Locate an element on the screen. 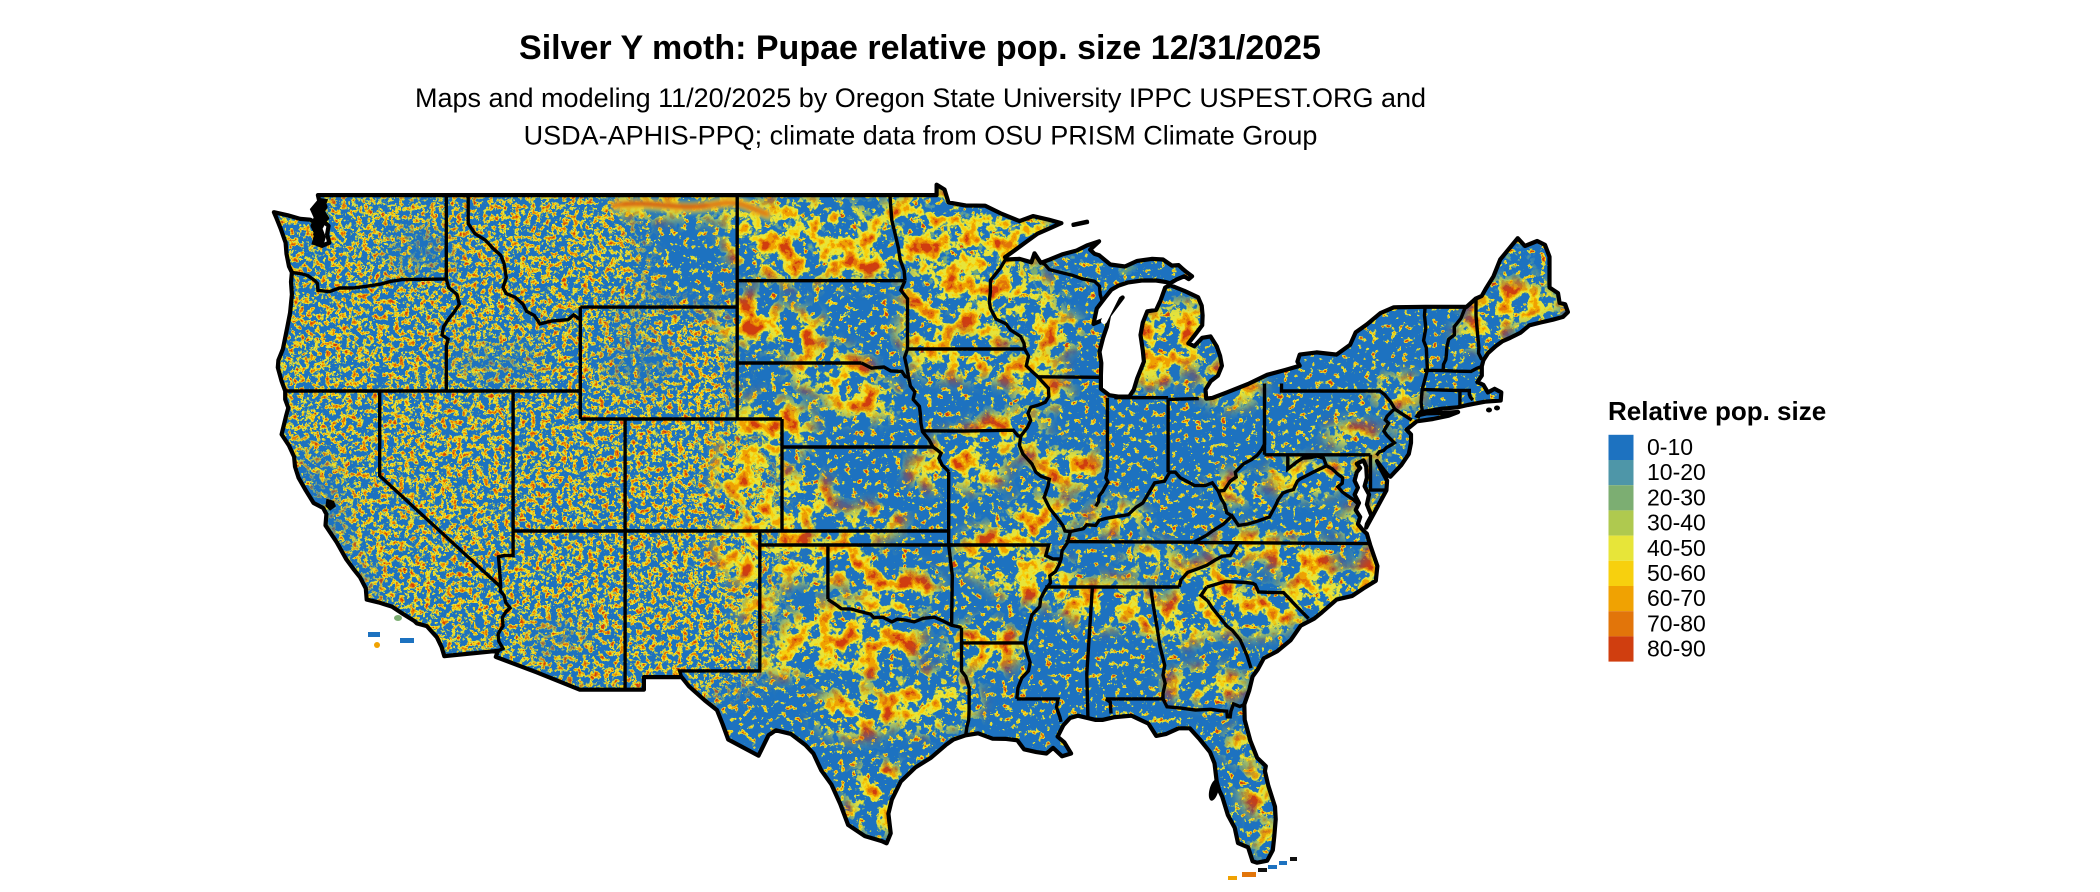 This screenshot has width=2100, height=892. svg-text: 10-20 is located at coordinates (1676, 472).